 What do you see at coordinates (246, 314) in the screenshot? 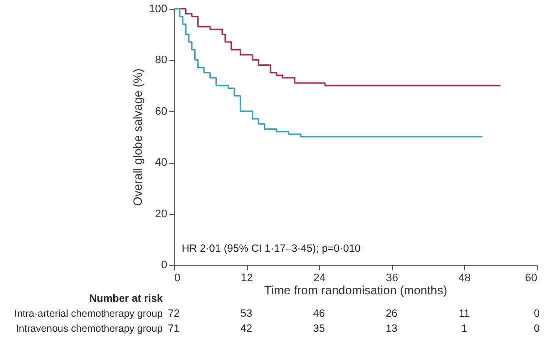
I see `text: 53` at bounding box center [246, 314].